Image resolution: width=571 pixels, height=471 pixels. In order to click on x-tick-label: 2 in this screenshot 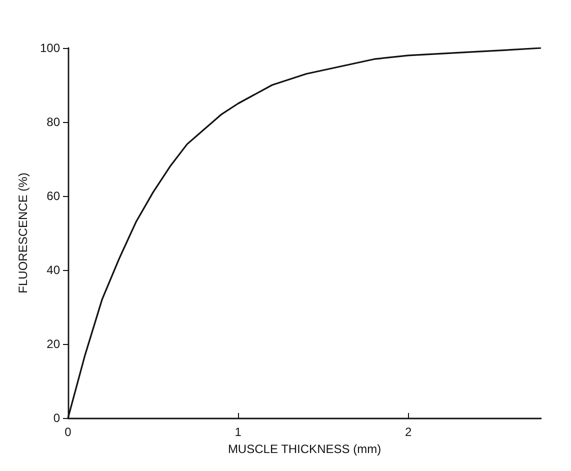, I will do `click(408, 432)`.